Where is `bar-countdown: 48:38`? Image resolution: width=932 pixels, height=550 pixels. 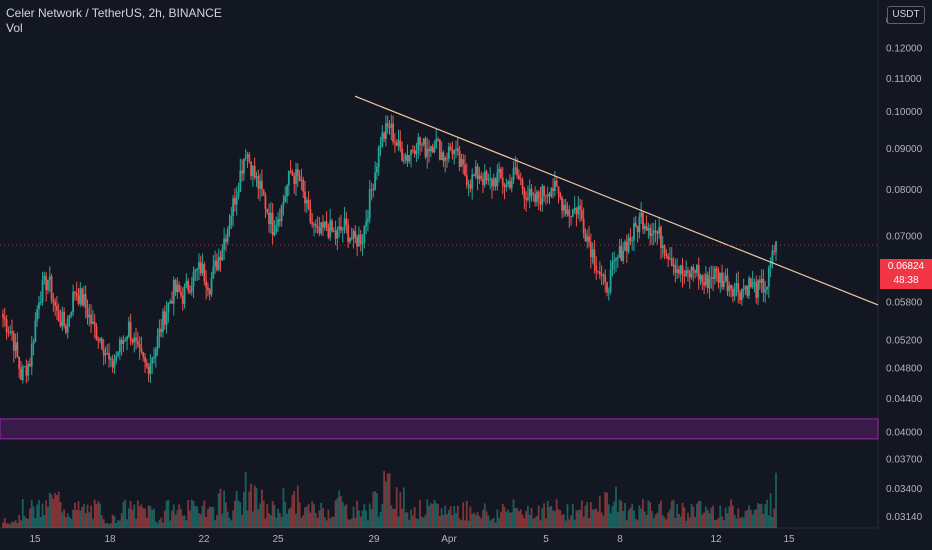 bar-countdown: 48:38 is located at coordinates (906, 280).